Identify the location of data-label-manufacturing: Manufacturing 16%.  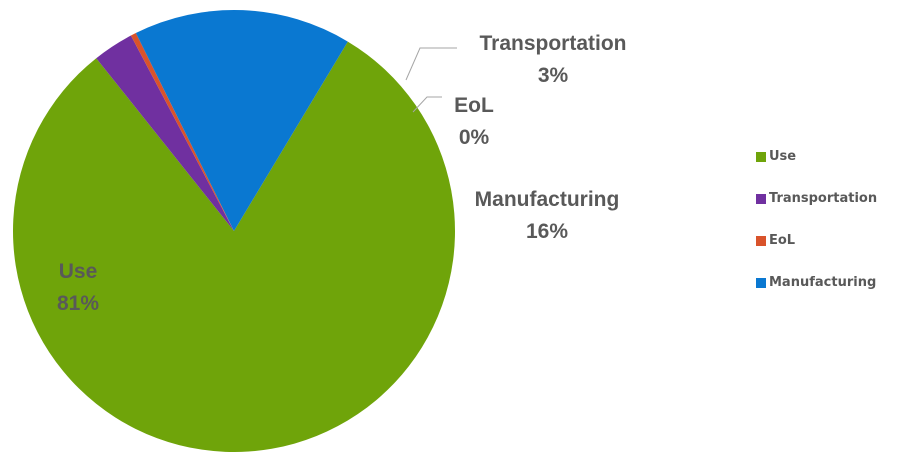
(547, 215).